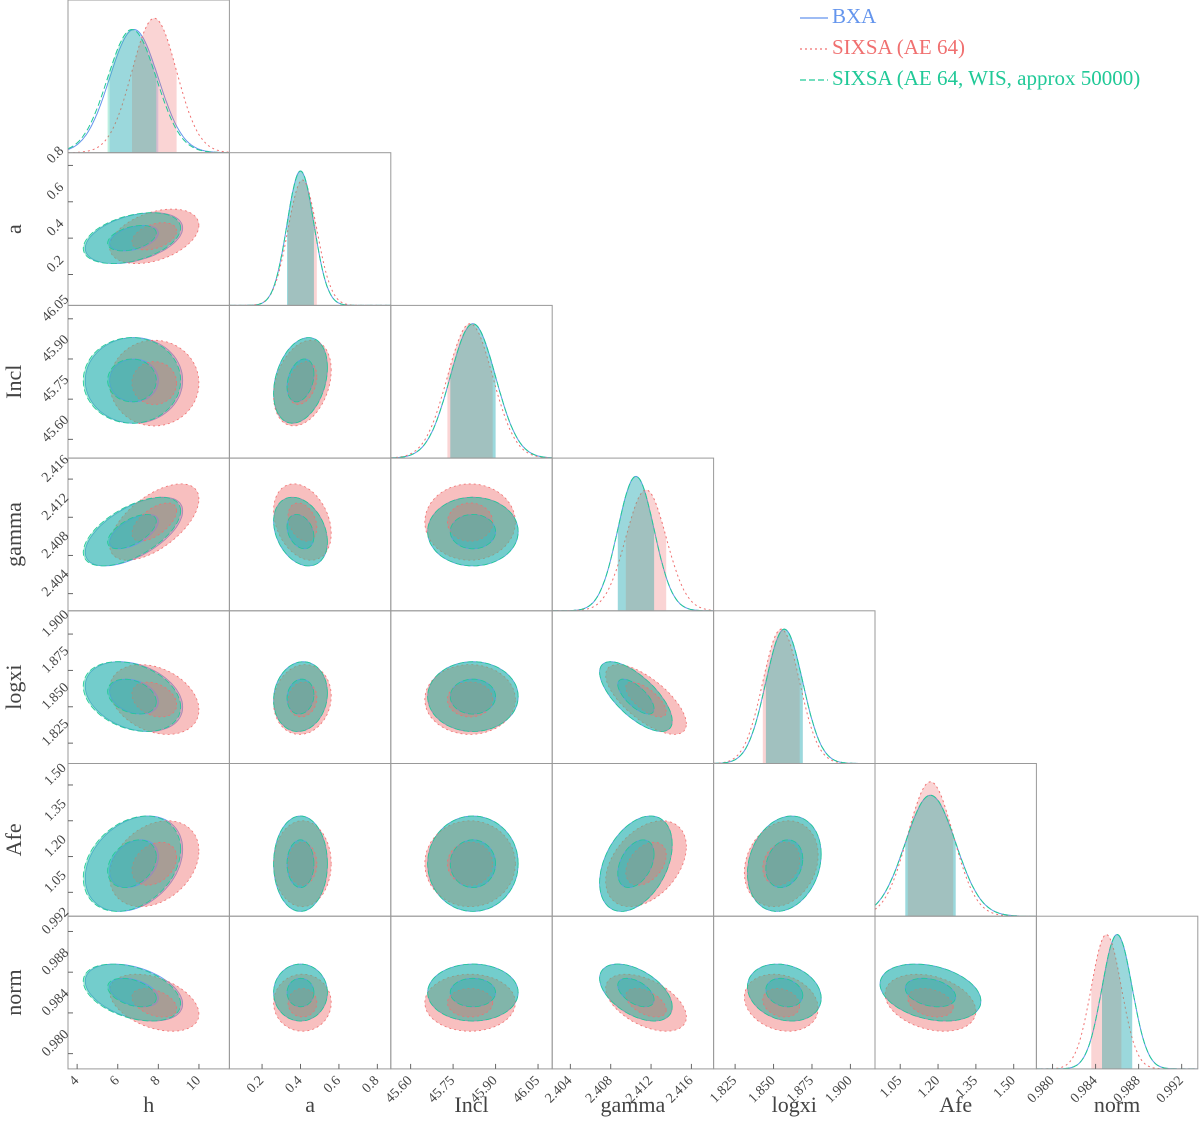  What do you see at coordinates (156, 1081) in the screenshot?
I see `x-tick-label: 8` at bounding box center [156, 1081].